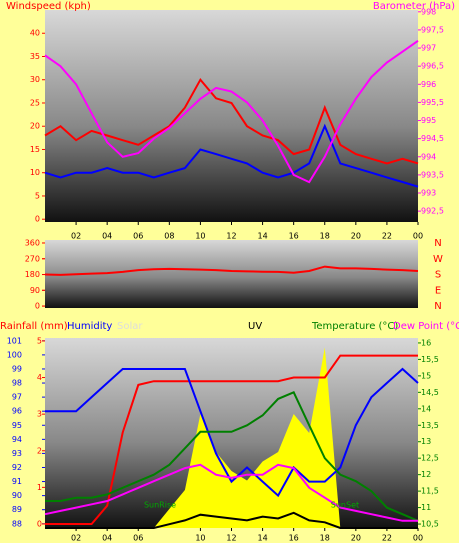 The width and height of the screenshot is (459, 543). What do you see at coordinates (426, 507) in the screenshot?
I see `y2-tick-label: 11` at bounding box center [426, 507].